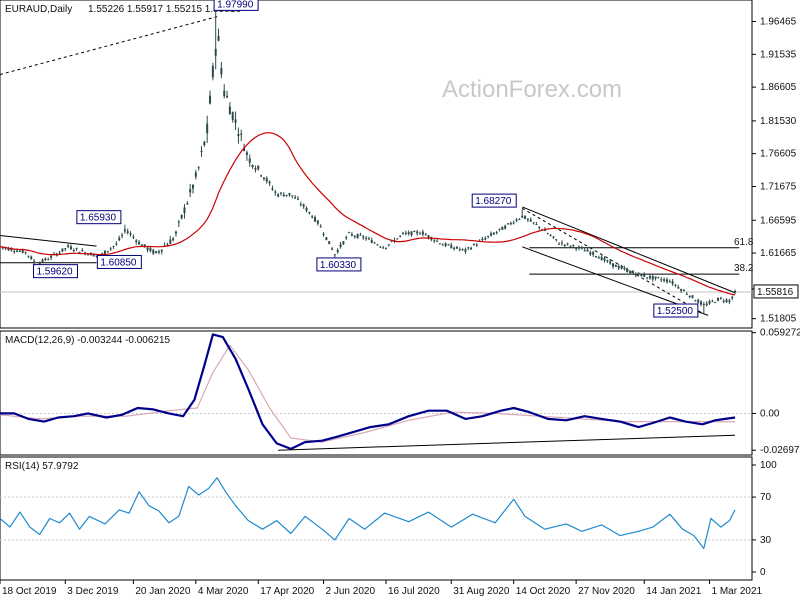  What do you see at coordinates (778, 253) in the screenshot?
I see `price-ytick-label: 1.61665` at bounding box center [778, 253].